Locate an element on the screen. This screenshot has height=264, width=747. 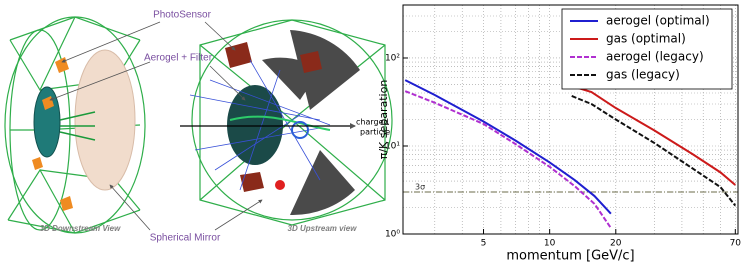
x-tick-label: 5 is located at coordinates (484, 244).